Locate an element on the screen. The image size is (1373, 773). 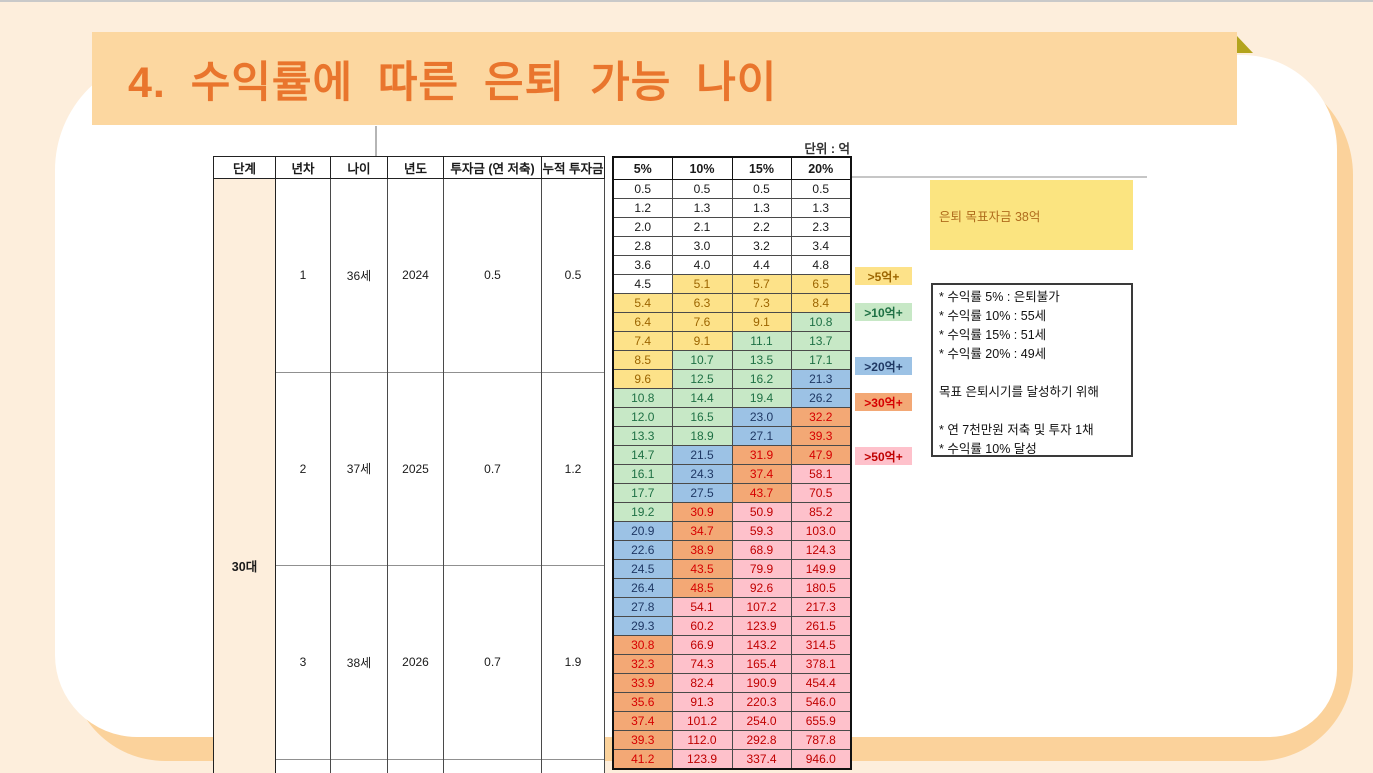
rate-value-cell: 124.3 is located at coordinates (821, 550).